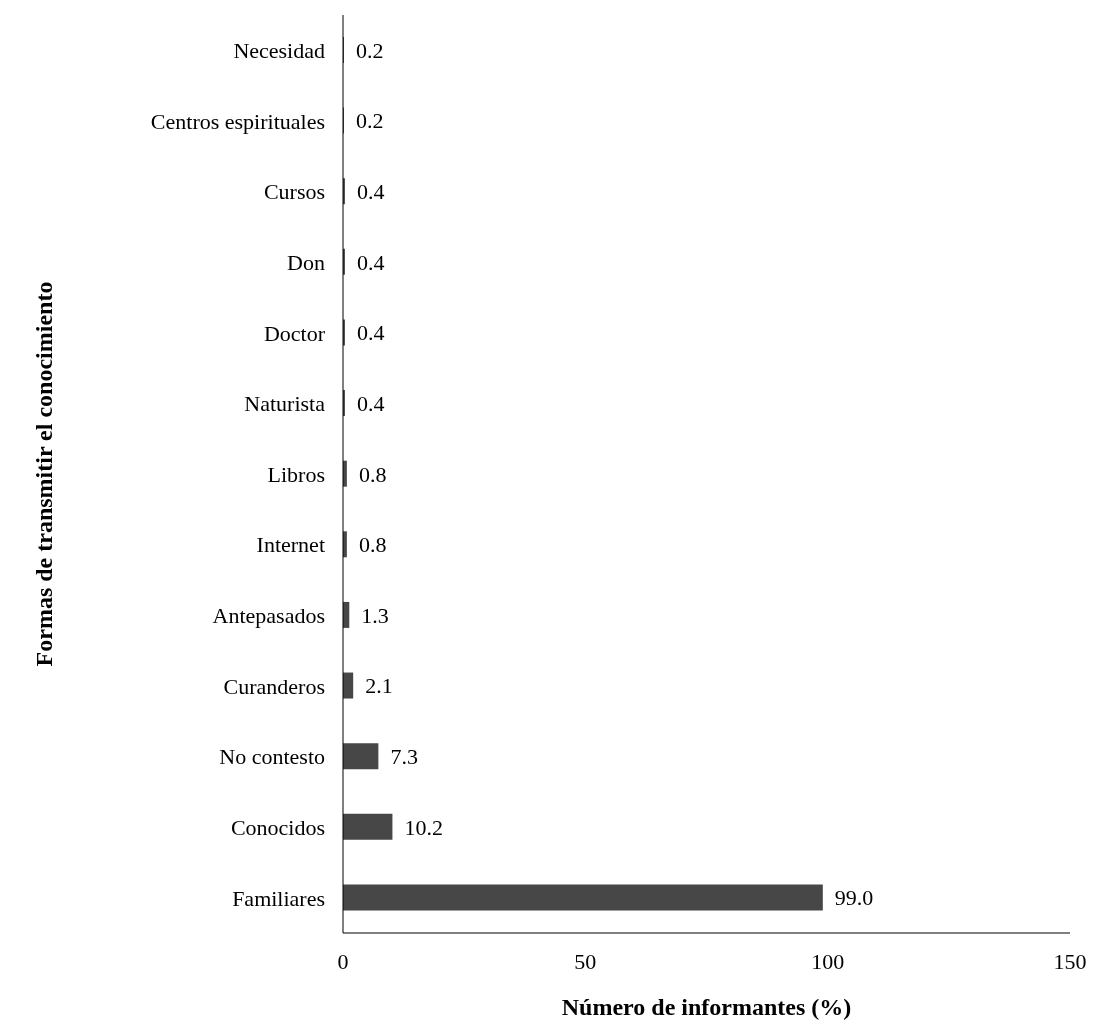 The image size is (1097, 1036). What do you see at coordinates (237, 121) in the screenshot?
I see `y-tick-label: Centros espirituales` at bounding box center [237, 121].